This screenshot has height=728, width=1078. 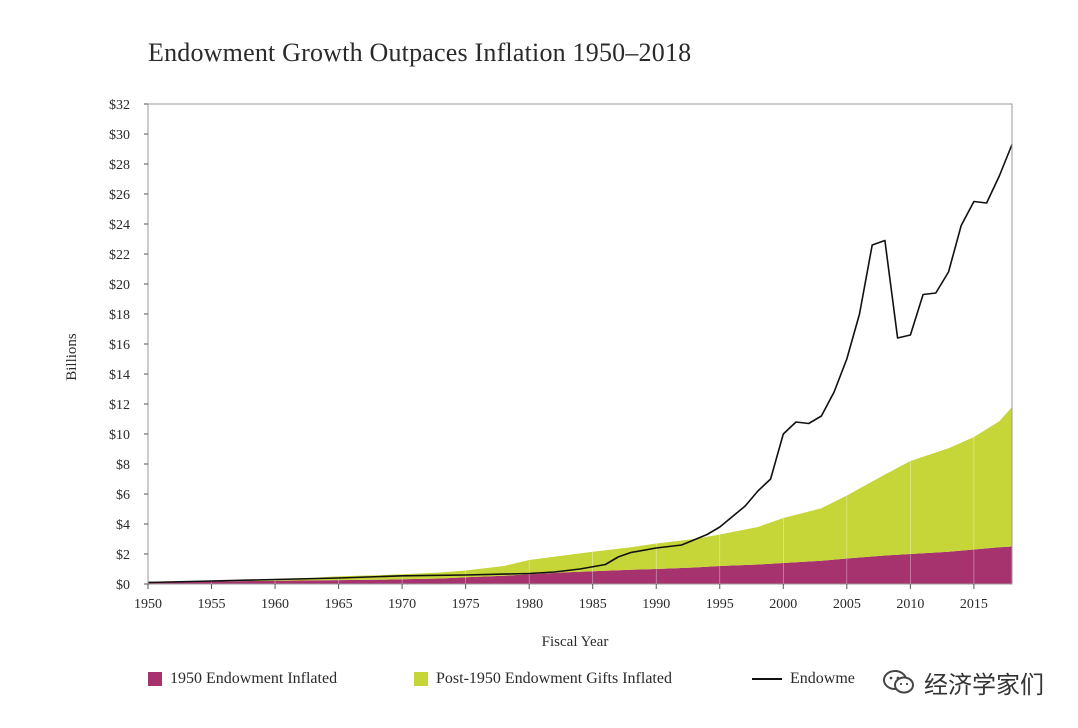 I want to click on x-tick-label: 1990, so click(x=656, y=604).